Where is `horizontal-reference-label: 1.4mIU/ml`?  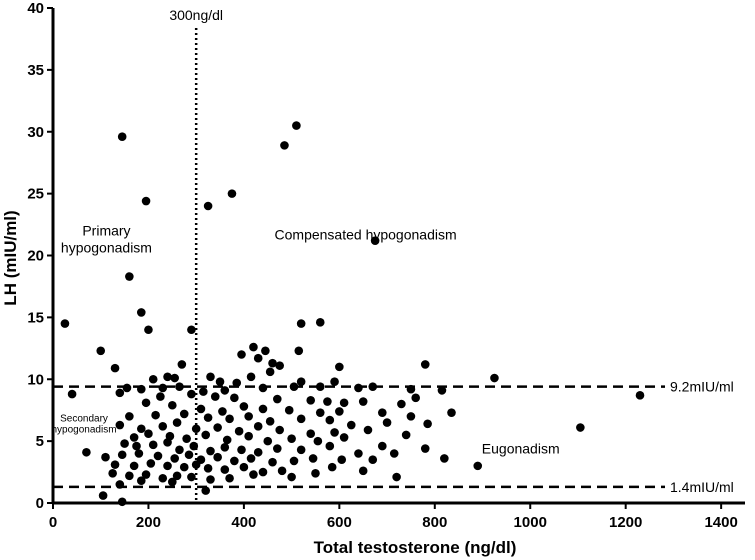 horizontal-reference-label: 1.4mIU/ml is located at coordinates (702, 487).